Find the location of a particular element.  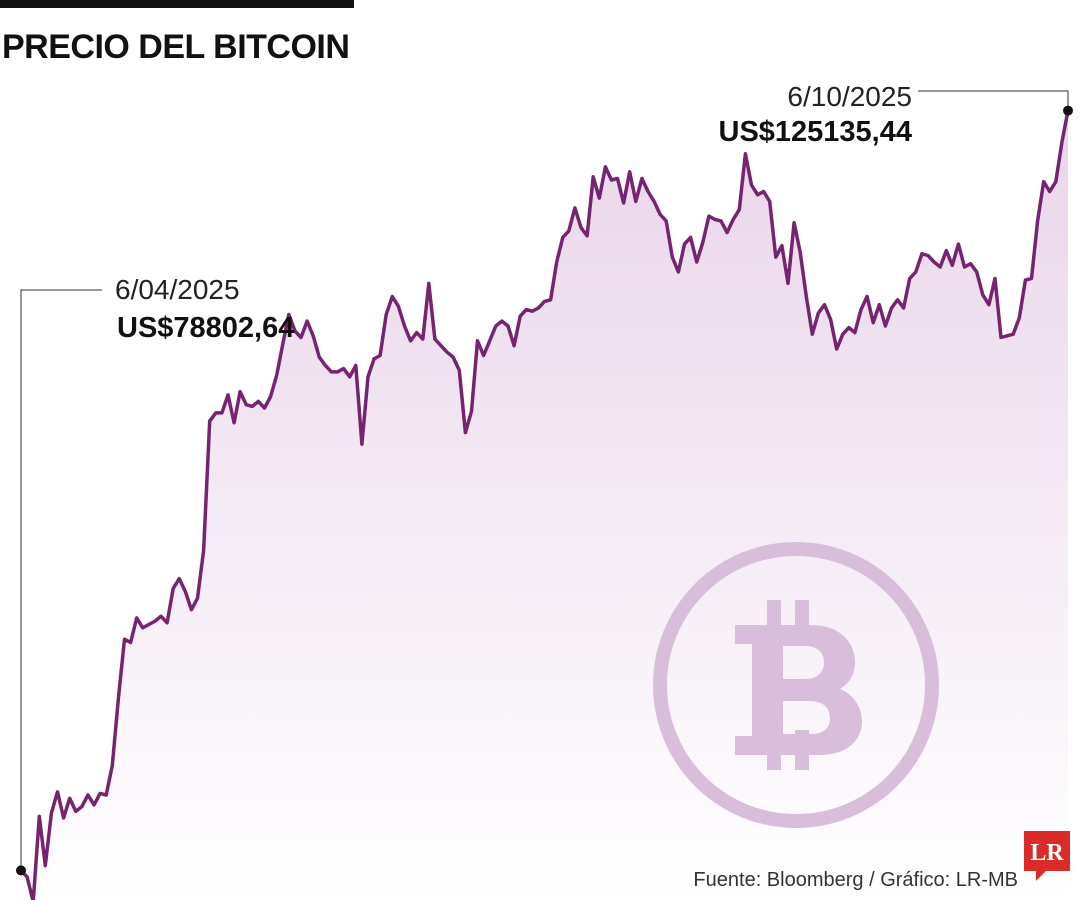

lr-logo-icon: LR is located at coordinates (1047, 856).